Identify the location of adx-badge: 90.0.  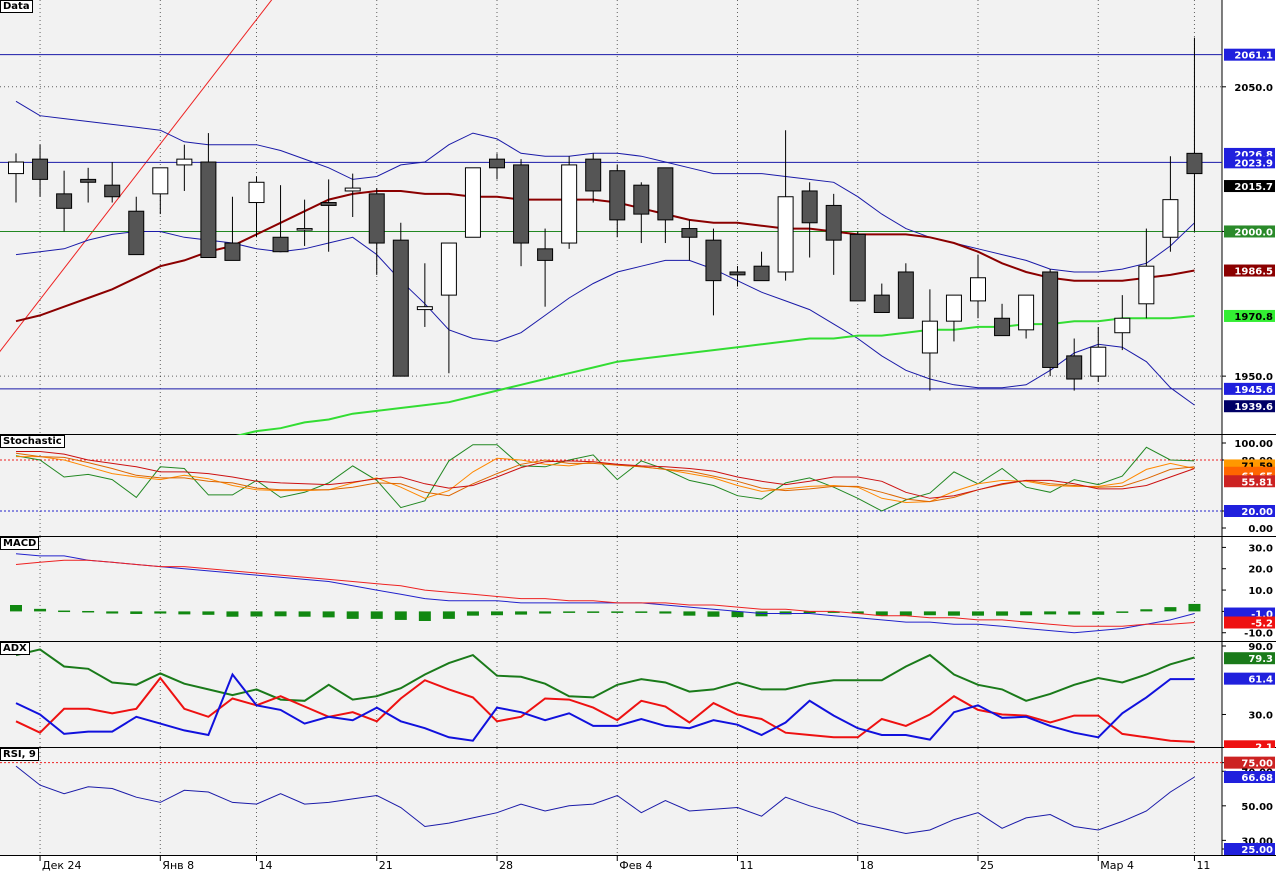
(1260, 647).